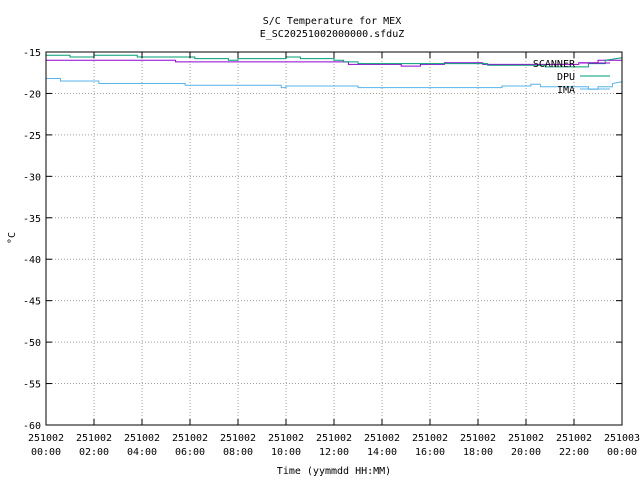  Describe the element at coordinates (32, 136) in the screenshot. I see `y-tick-label: -25` at that location.